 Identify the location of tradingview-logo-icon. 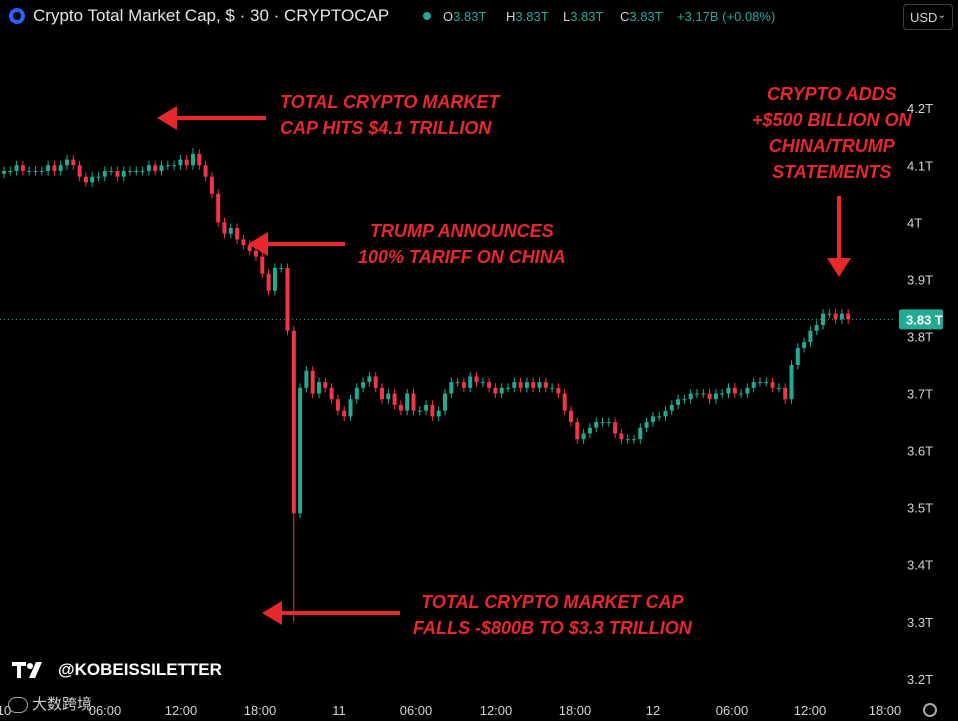
(27, 670).